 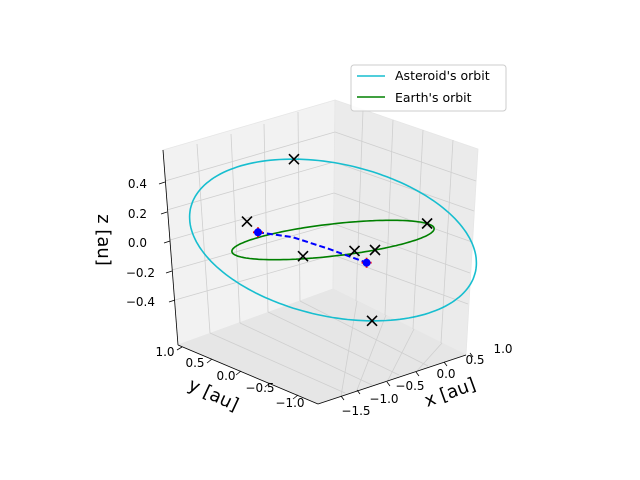 I want to click on x-tick-label: 0.5, so click(x=474, y=360).